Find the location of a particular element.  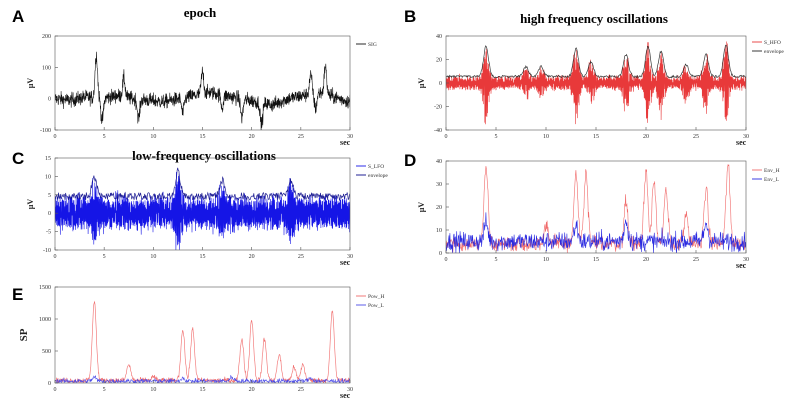

plot-area-A is located at coordinates (202, 83).